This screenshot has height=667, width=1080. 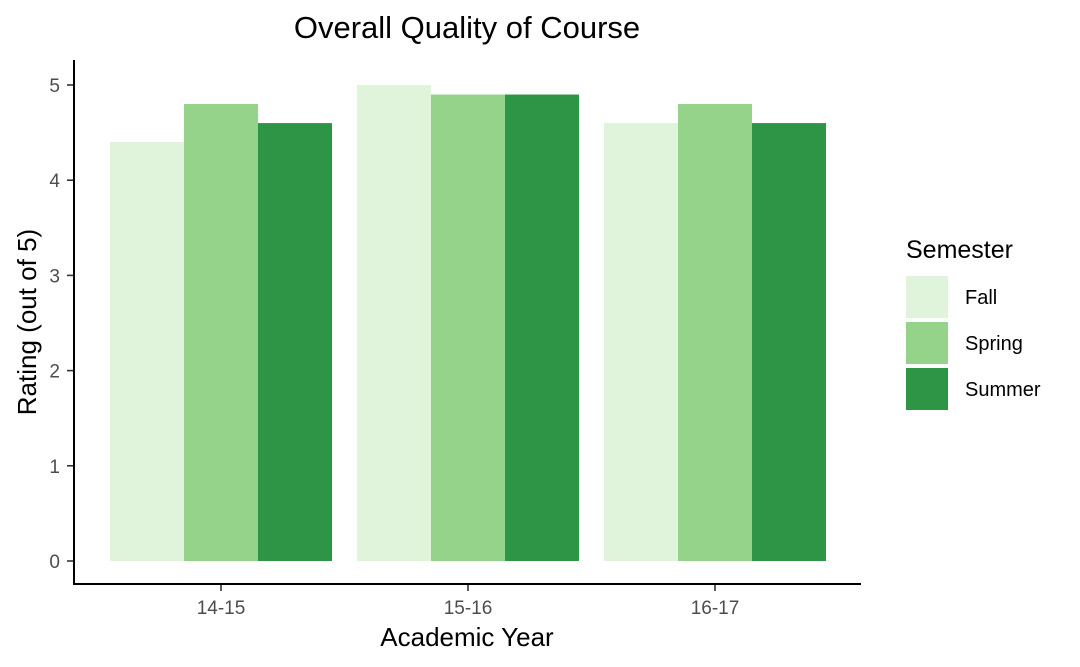 I want to click on legend: Semester Fall Spring Summer, so click(x=973, y=323).